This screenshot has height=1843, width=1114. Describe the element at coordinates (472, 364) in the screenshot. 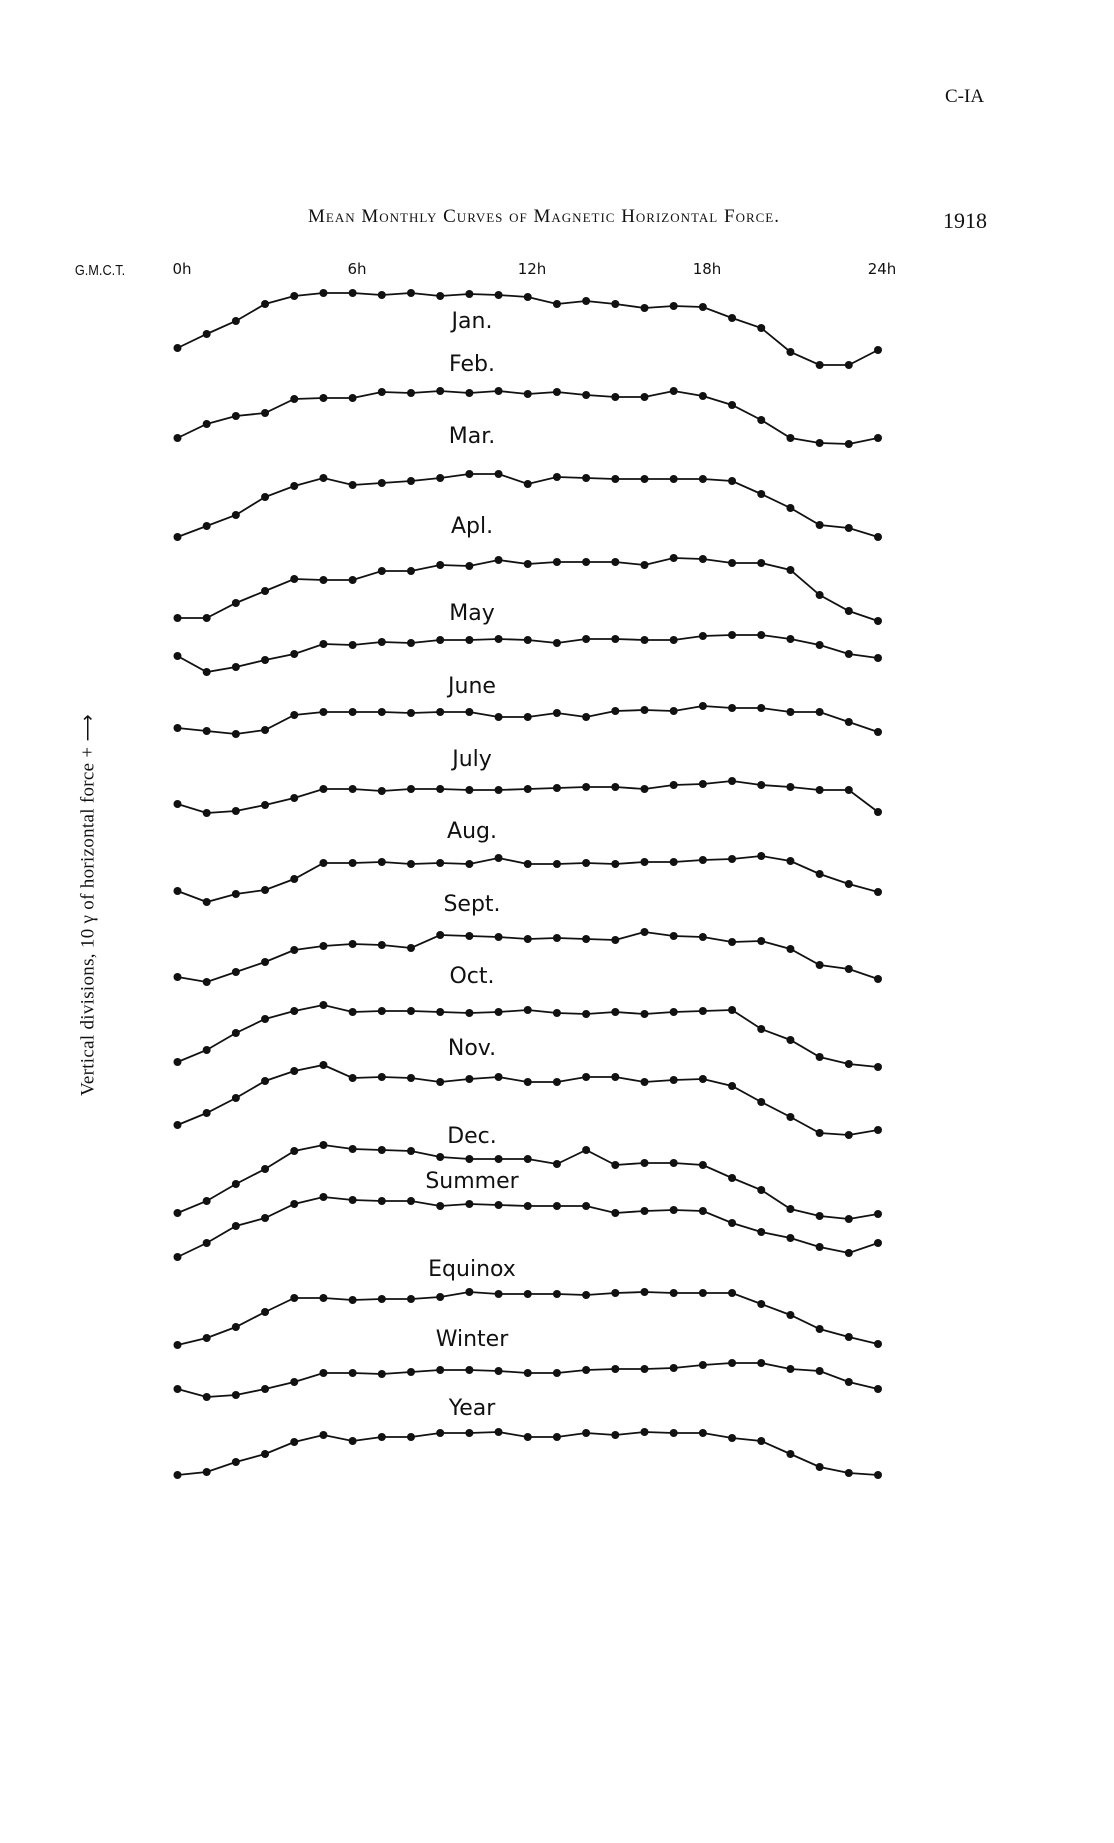

I see `series-label: Feb.` at that location.